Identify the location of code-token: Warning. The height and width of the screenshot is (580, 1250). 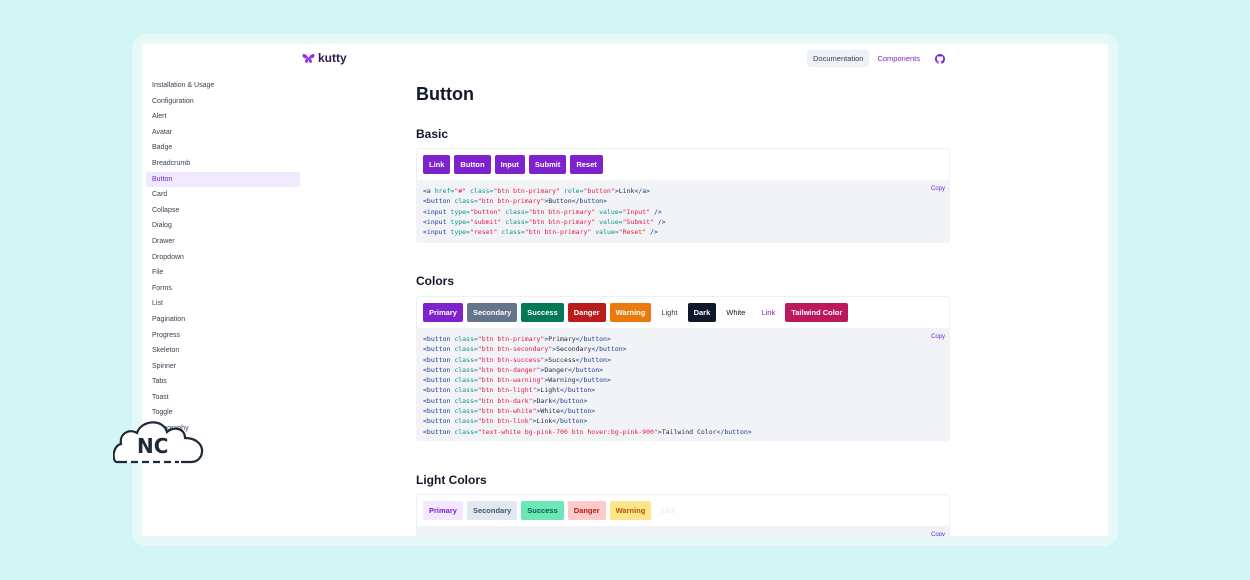
(562, 380).